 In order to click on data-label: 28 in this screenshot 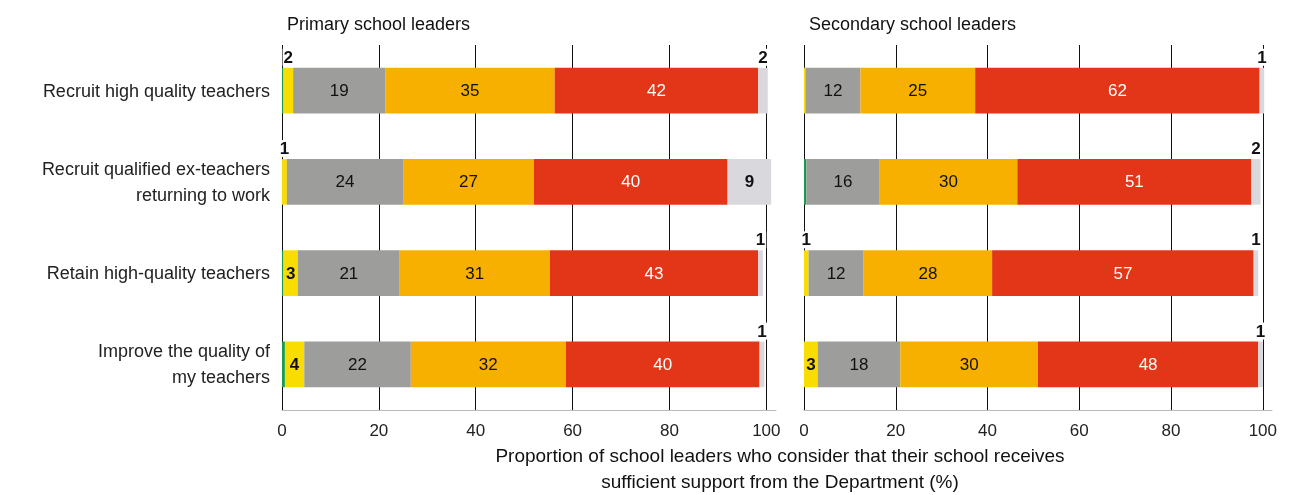, I will do `click(928, 273)`.